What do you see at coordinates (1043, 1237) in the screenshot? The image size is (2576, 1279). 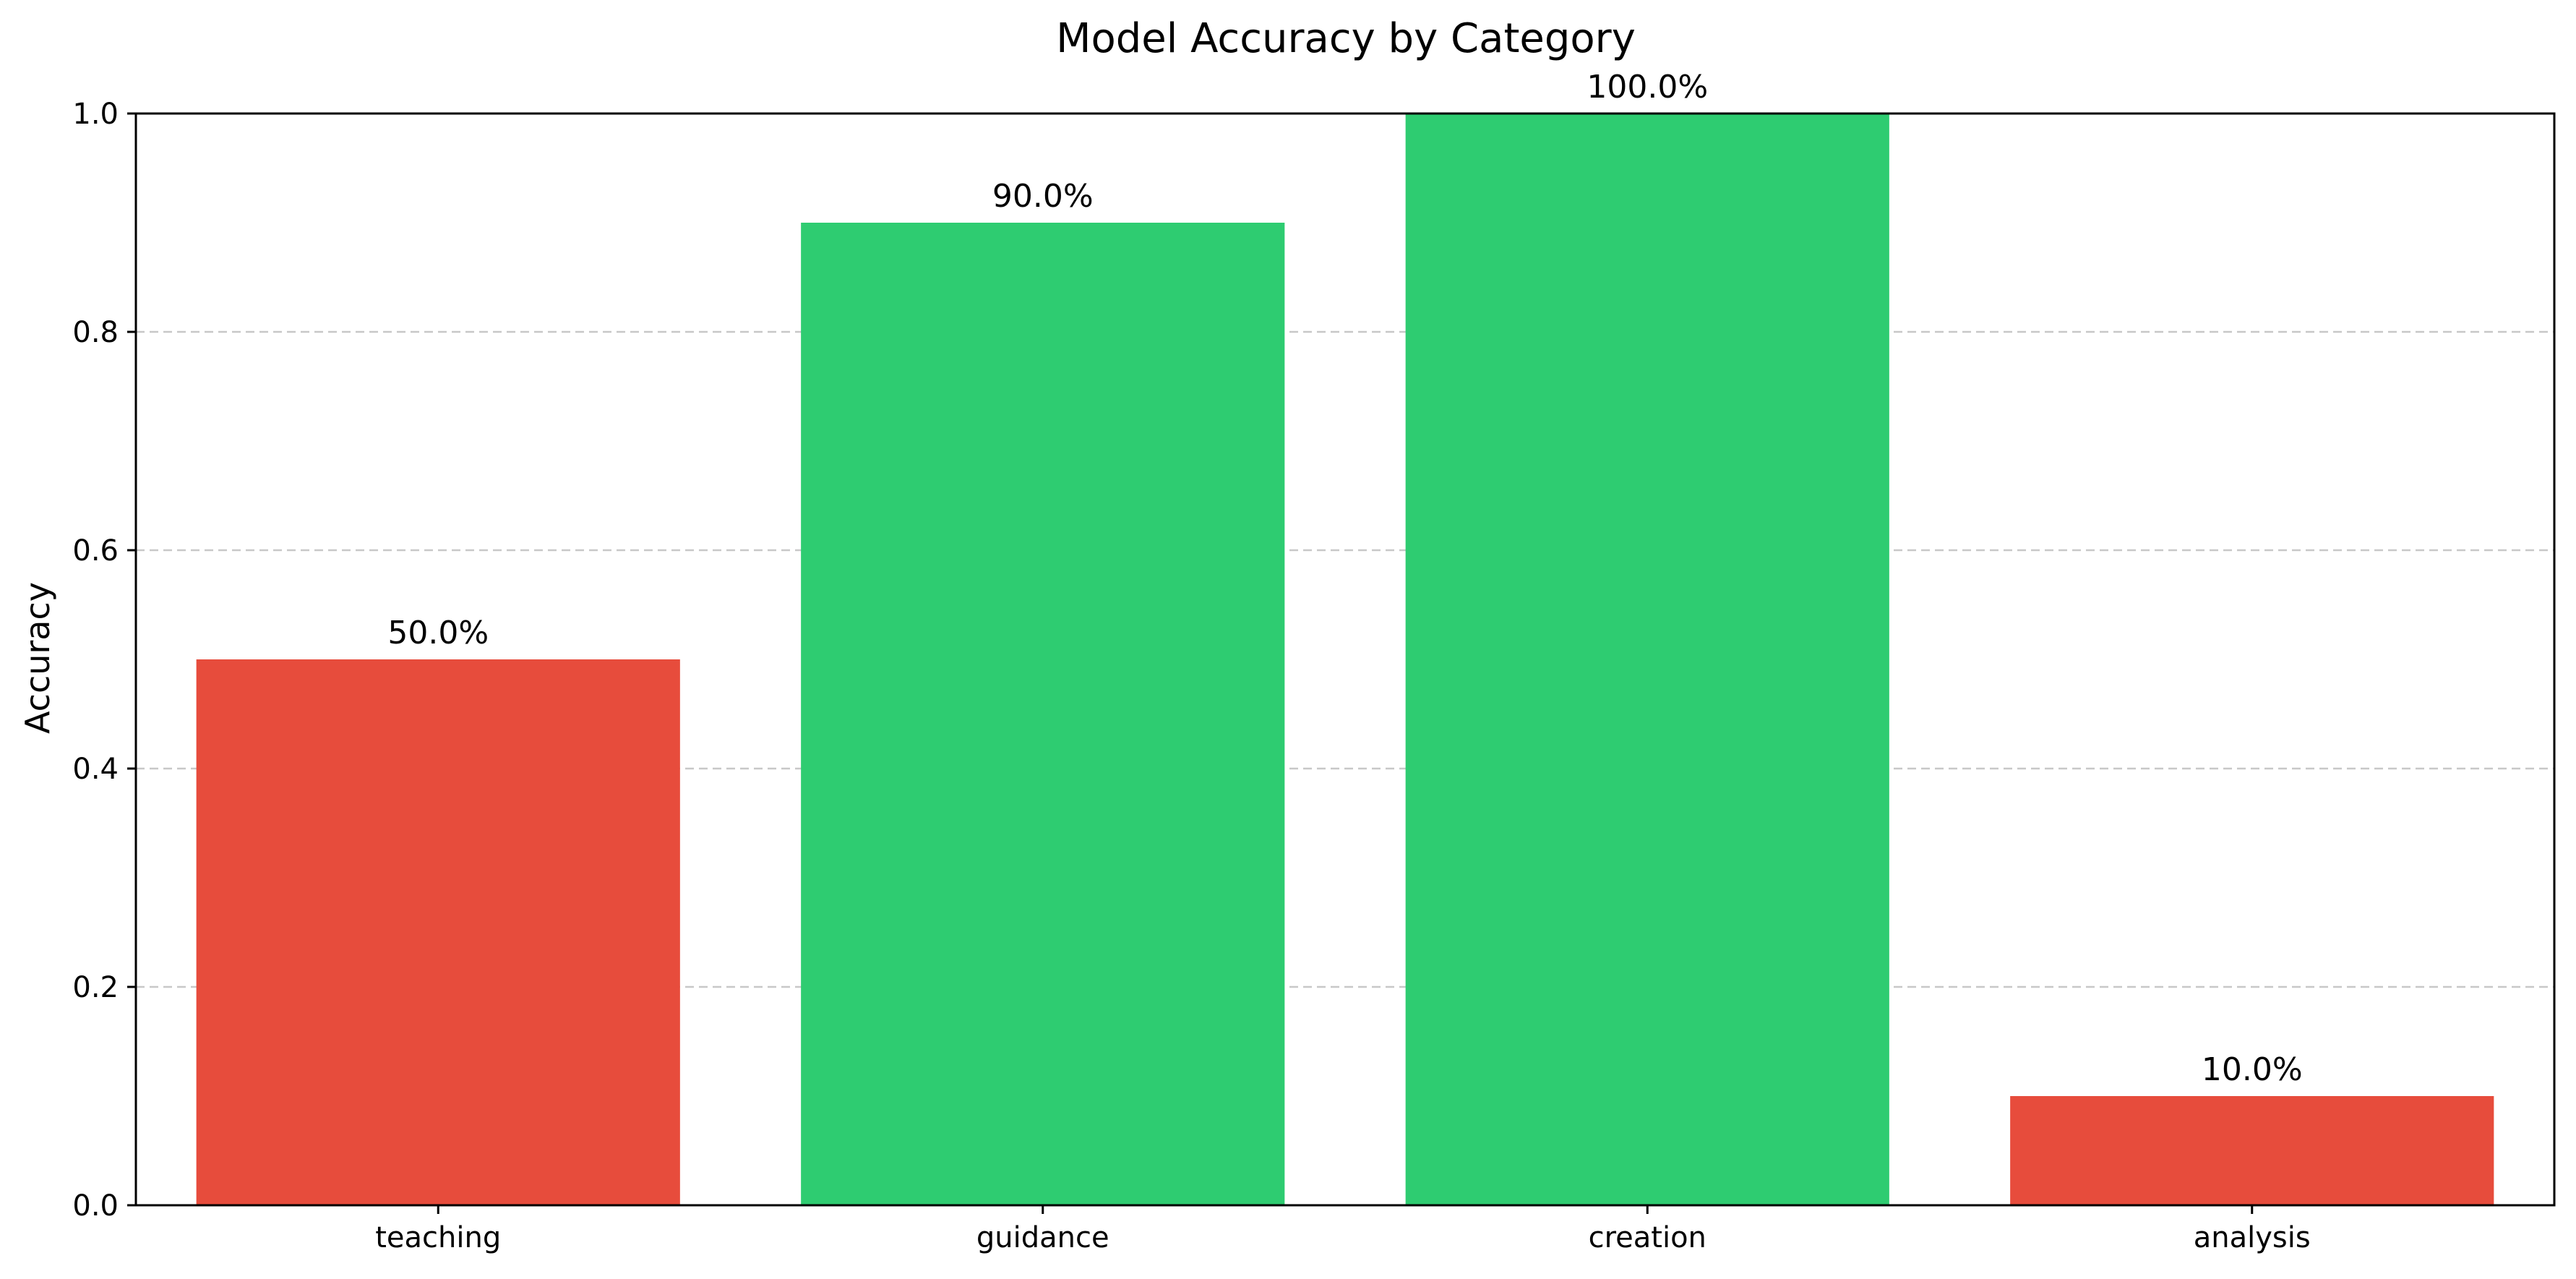 I see `x-tick-label-guidance: guidance` at bounding box center [1043, 1237].